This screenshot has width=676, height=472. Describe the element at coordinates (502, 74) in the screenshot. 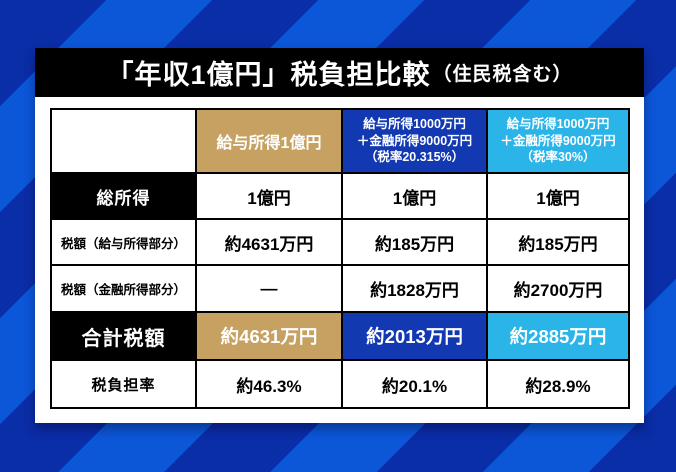

I see `title-note: （住民税含む）` at that location.